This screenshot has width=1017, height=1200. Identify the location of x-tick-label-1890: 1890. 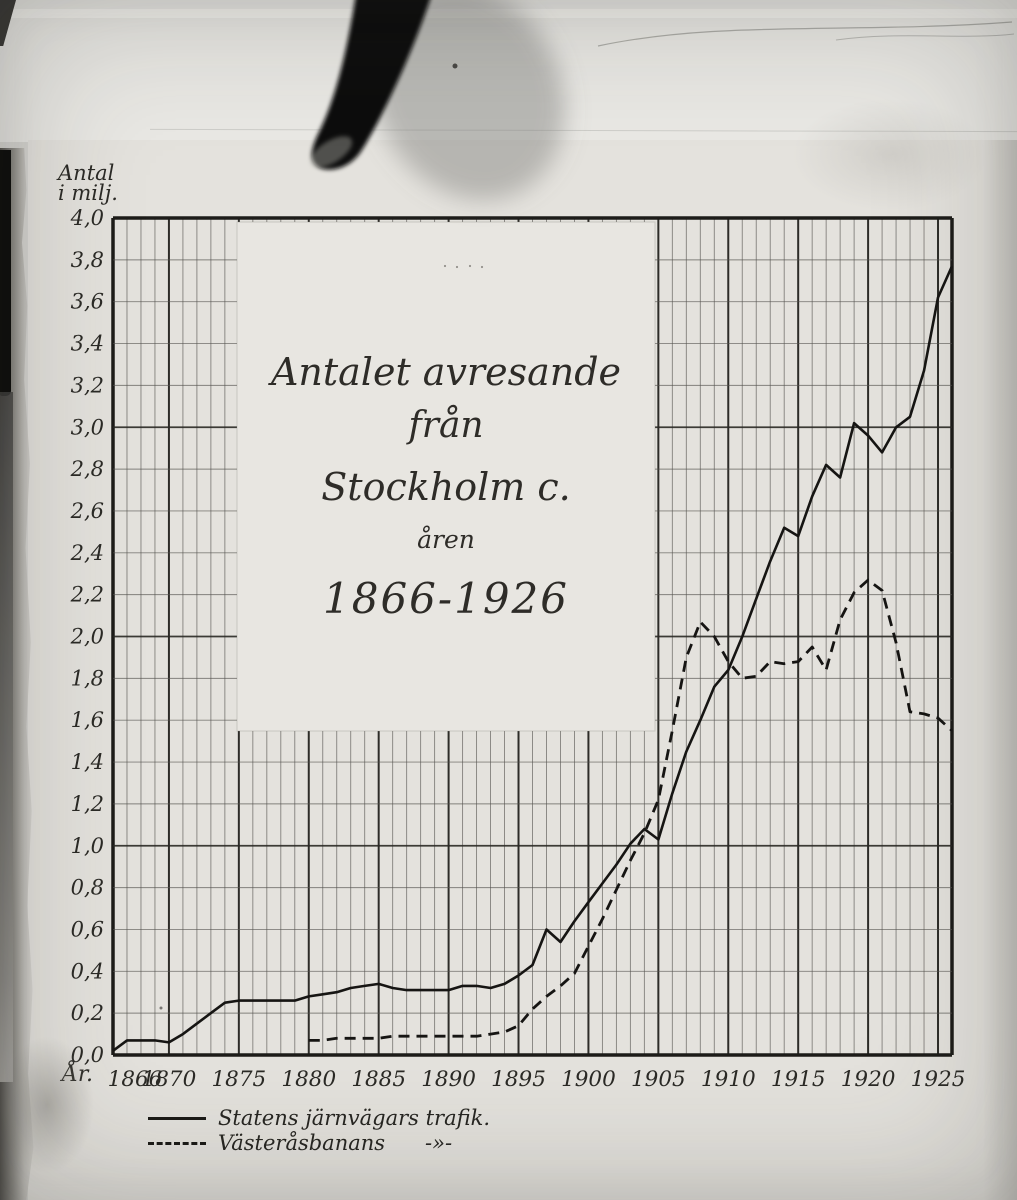
(448, 1079).